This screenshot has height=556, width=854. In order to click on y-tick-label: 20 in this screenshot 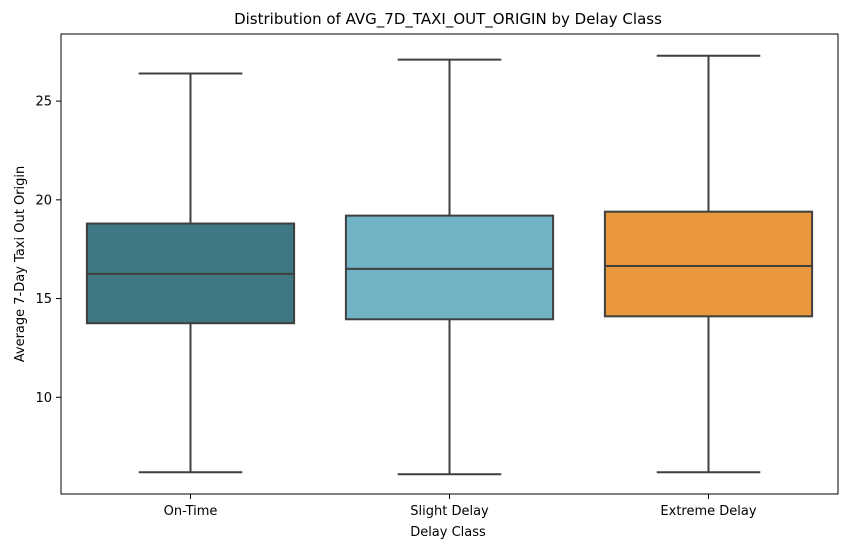, I will do `click(43, 200)`.